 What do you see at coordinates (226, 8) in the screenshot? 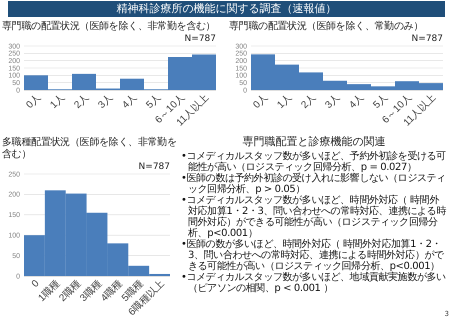
I see `text: 精神科診療所の機能に関する調査（速報値）` at bounding box center [226, 8].